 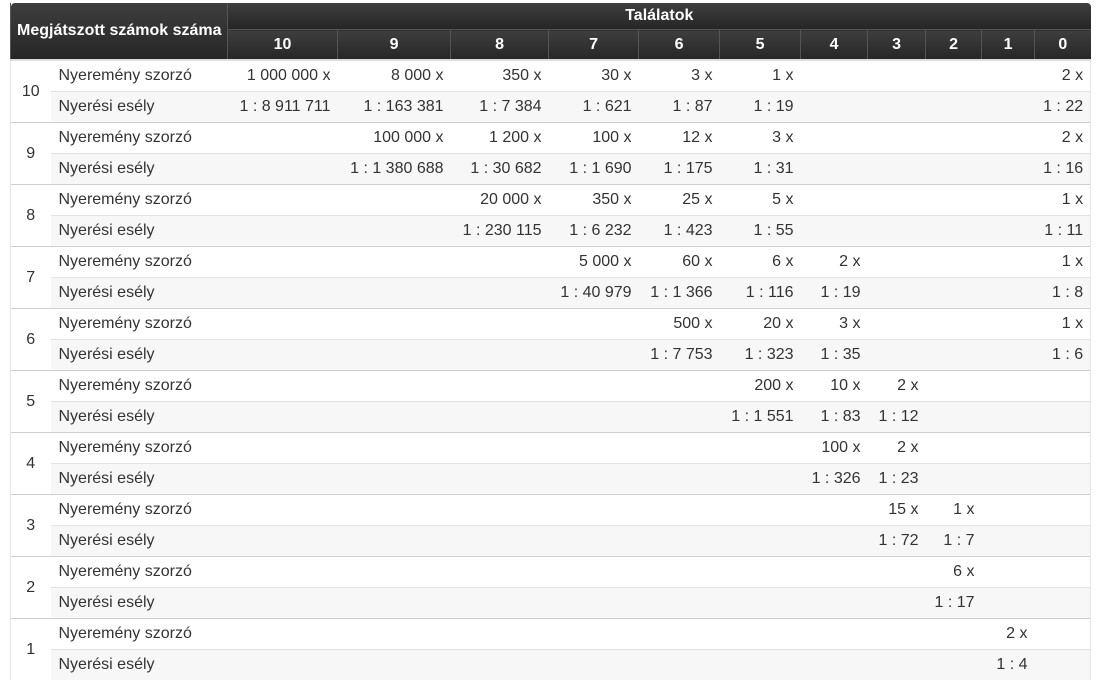 I want to click on played-count-cell: 2, so click(x=30, y=587).